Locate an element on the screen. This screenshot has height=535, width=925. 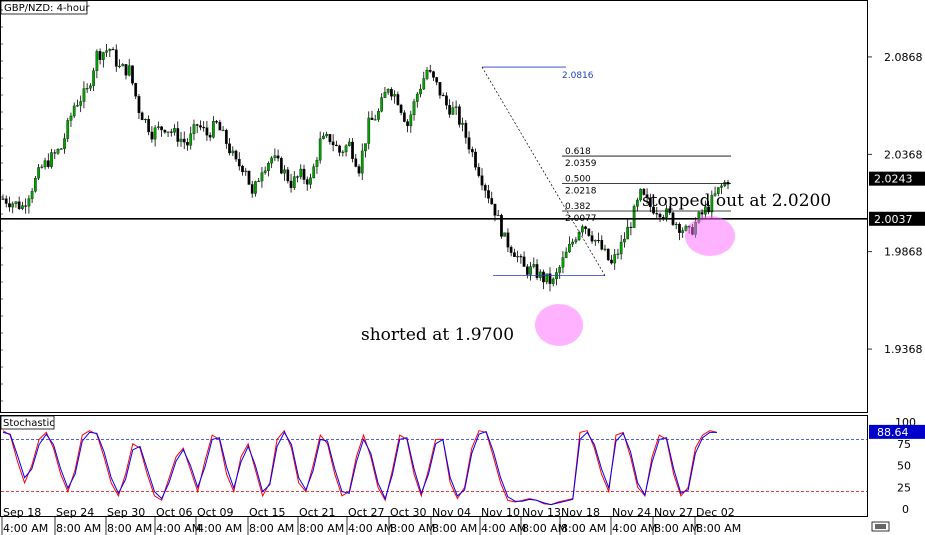
stochastic-title: Stochastic is located at coordinates (29, 423).